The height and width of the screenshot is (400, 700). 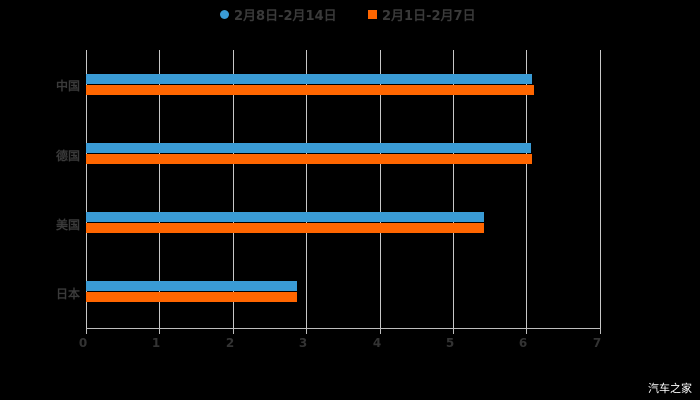 What do you see at coordinates (597, 343) in the screenshot?
I see `x-tick-label: 7` at bounding box center [597, 343].